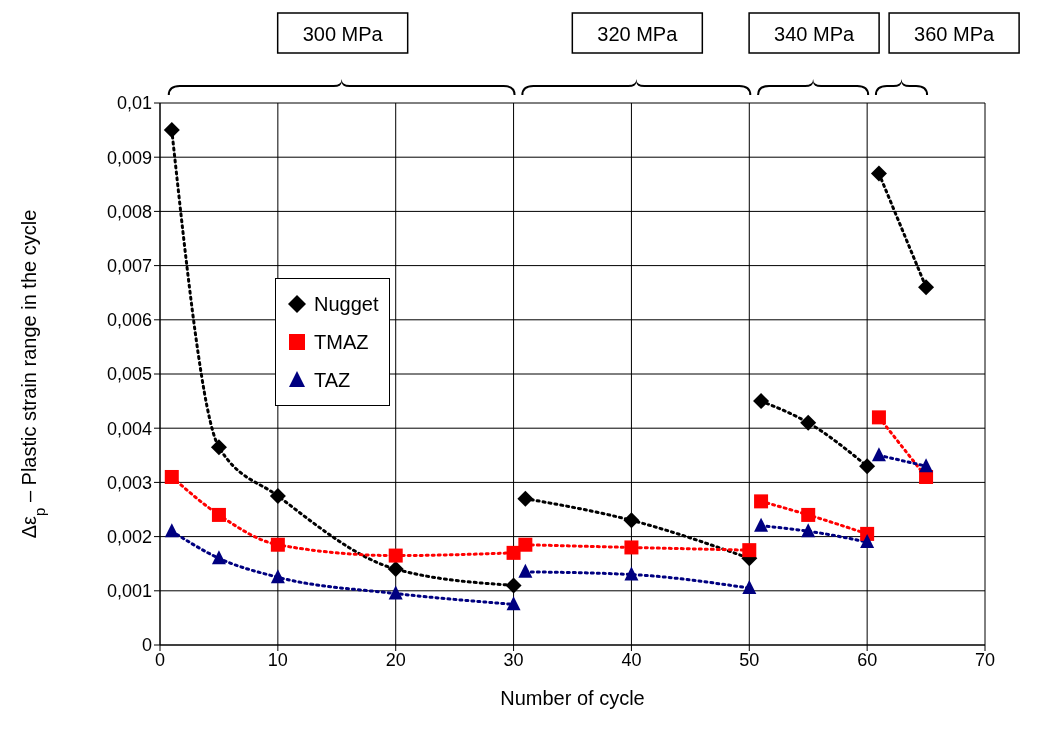 Image resolution: width=1058 pixels, height=751 pixels. I want to click on text: 320 MPa, so click(638, 34).